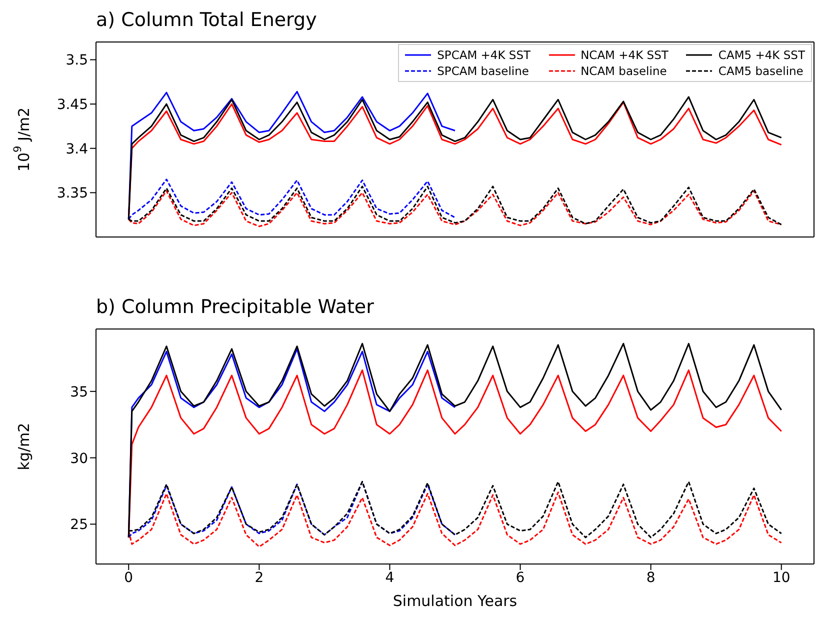  What do you see at coordinates (455, 601) in the screenshot?
I see `x-axis-title: Simulation Years` at bounding box center [455, 601].